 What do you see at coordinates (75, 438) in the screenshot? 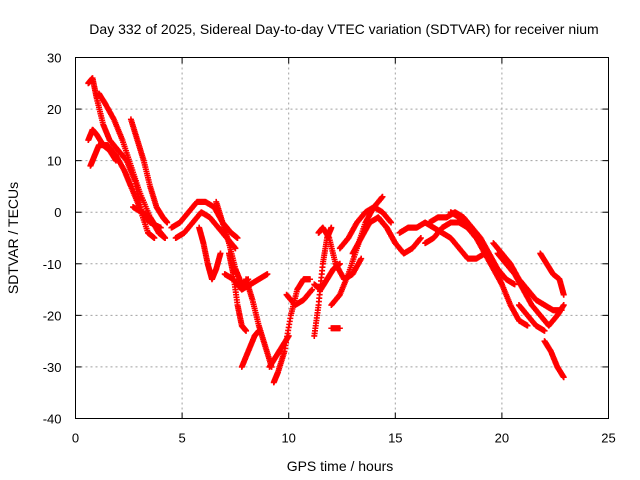
I see `x-tick-label: 0` at bounding box center [75, 438].